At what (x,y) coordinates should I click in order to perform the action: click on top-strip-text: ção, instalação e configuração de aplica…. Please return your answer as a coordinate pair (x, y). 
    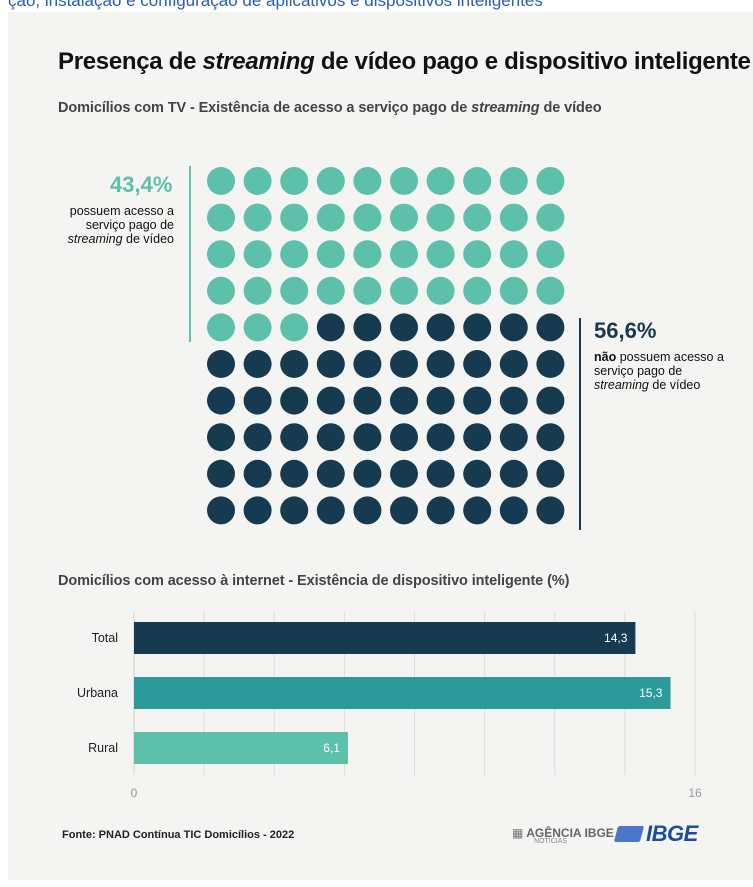
    Looking at the image, I should click on (275, 5).